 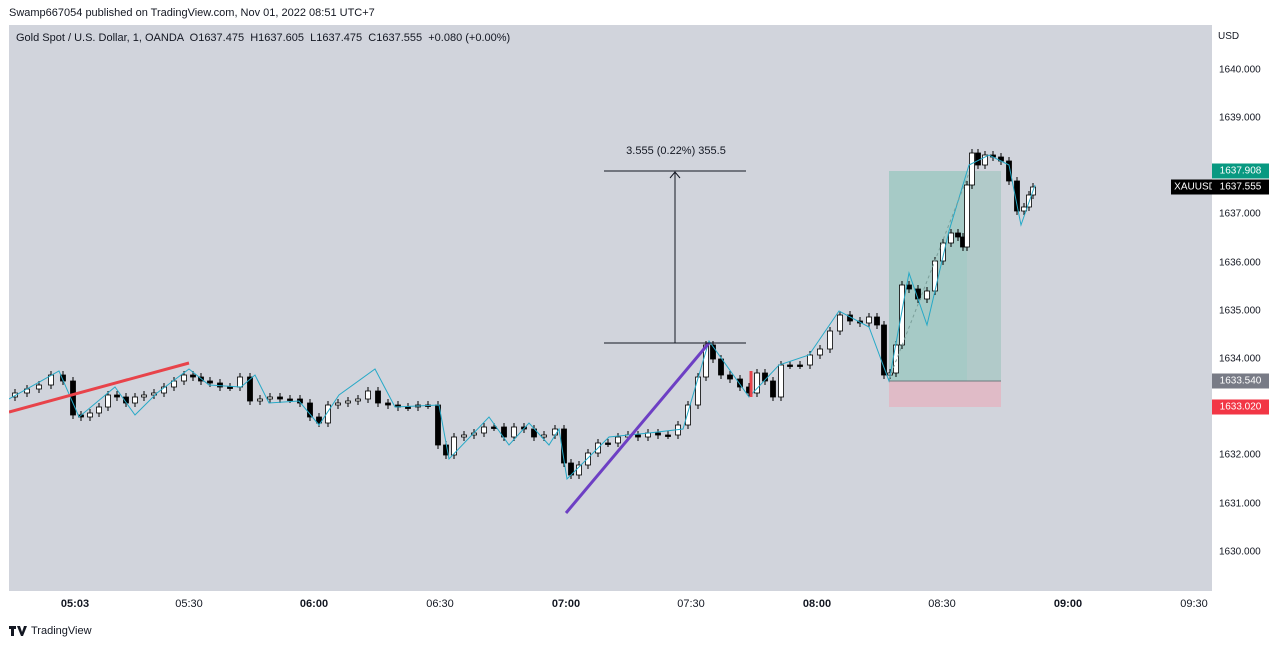 I want to click on time-tick: 09:30, so click(x=1194, y=604).